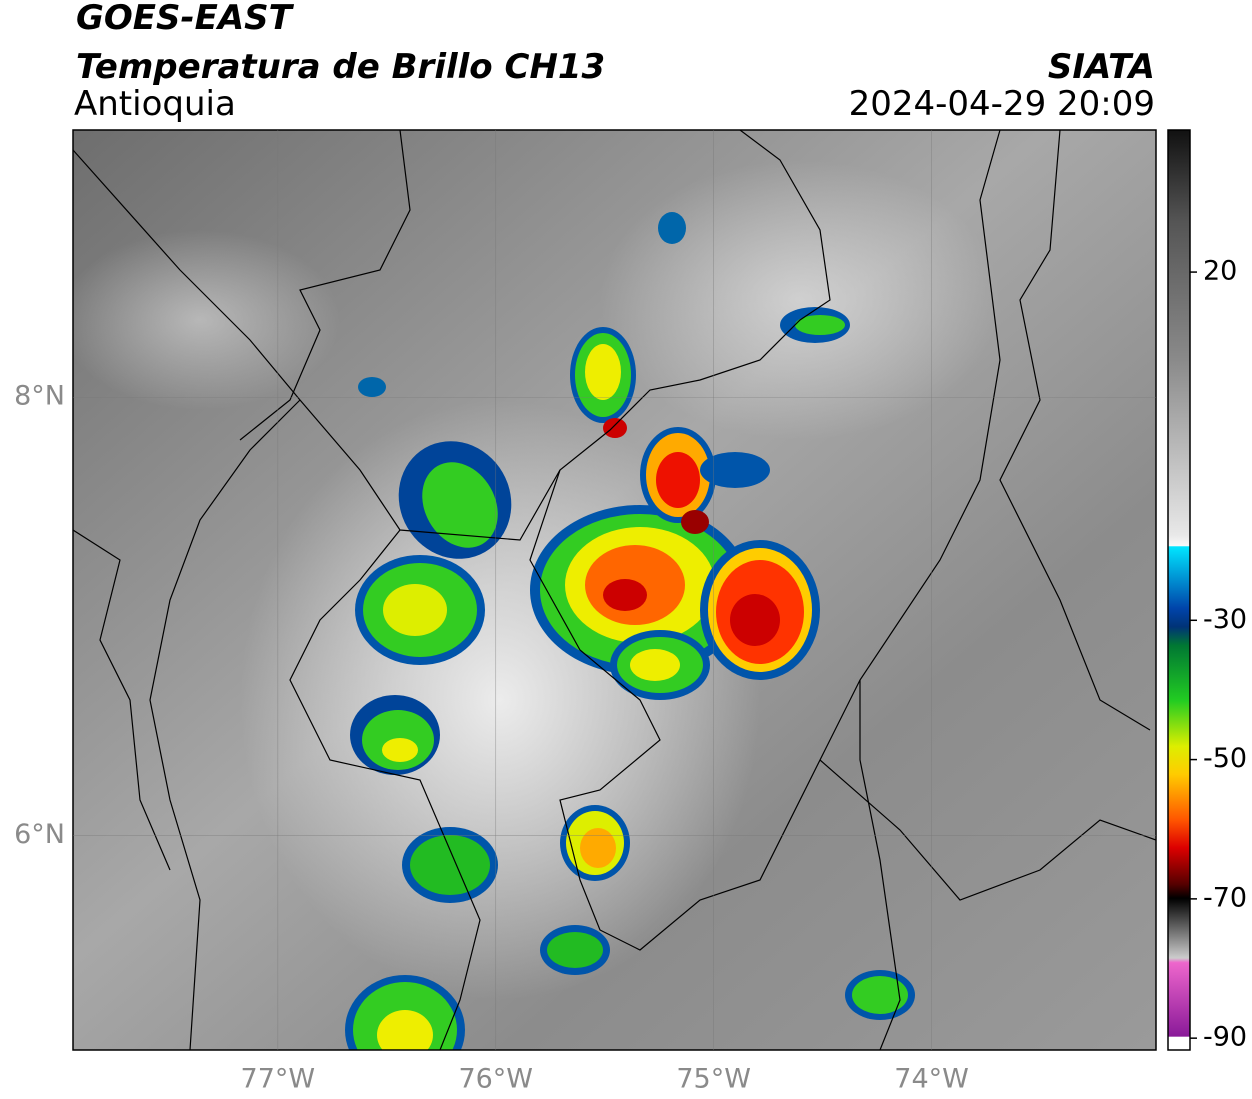 The image size is (1252, 1099). Describe the element at coordinates (155, 104) in the screenshot. I see `region: Antioquia` at that location.